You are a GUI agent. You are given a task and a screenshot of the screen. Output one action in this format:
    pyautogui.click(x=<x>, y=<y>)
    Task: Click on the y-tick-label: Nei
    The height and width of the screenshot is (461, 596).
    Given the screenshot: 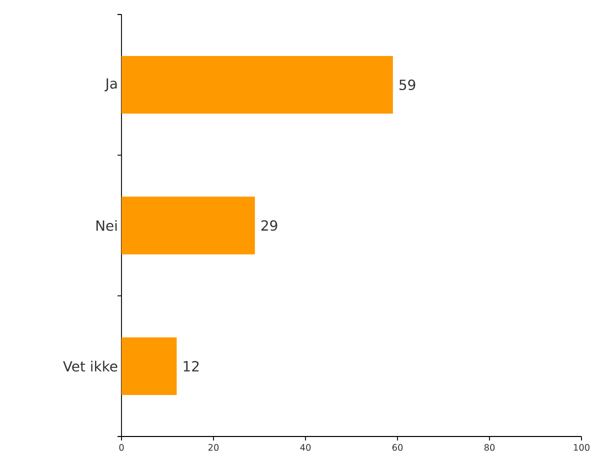 What is the action you would take?
    pyautogui.click(x=106, y=225)
    